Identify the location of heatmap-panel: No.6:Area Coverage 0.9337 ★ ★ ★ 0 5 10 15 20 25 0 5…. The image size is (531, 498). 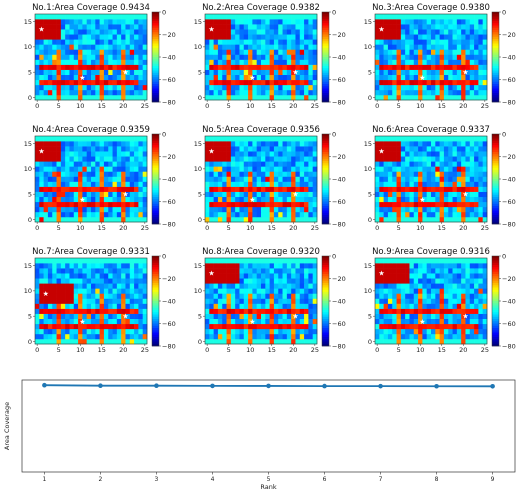
(447, 183).